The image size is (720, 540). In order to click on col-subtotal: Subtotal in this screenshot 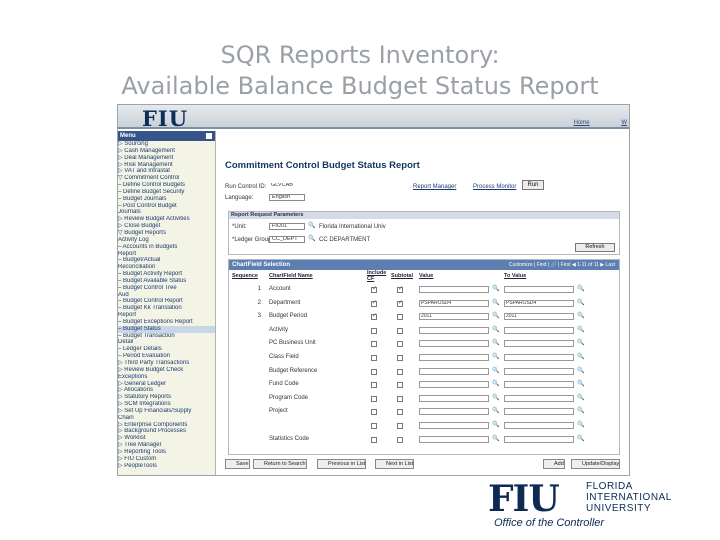, I will do `click(402, 276)`.